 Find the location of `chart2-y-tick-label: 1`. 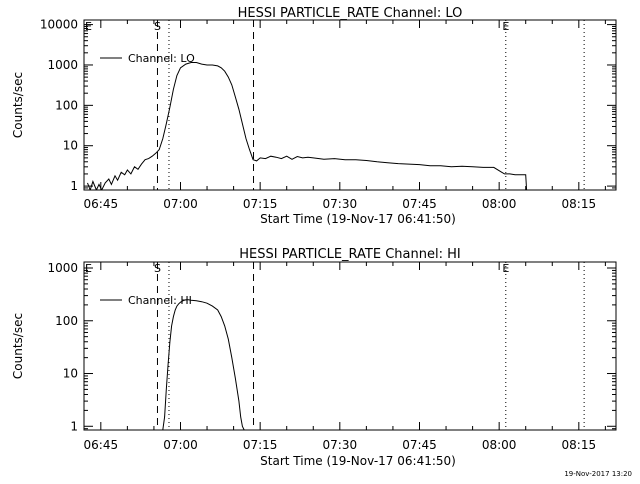

chart2-y-tick-label: 1 is located at coordinates (74, 426).